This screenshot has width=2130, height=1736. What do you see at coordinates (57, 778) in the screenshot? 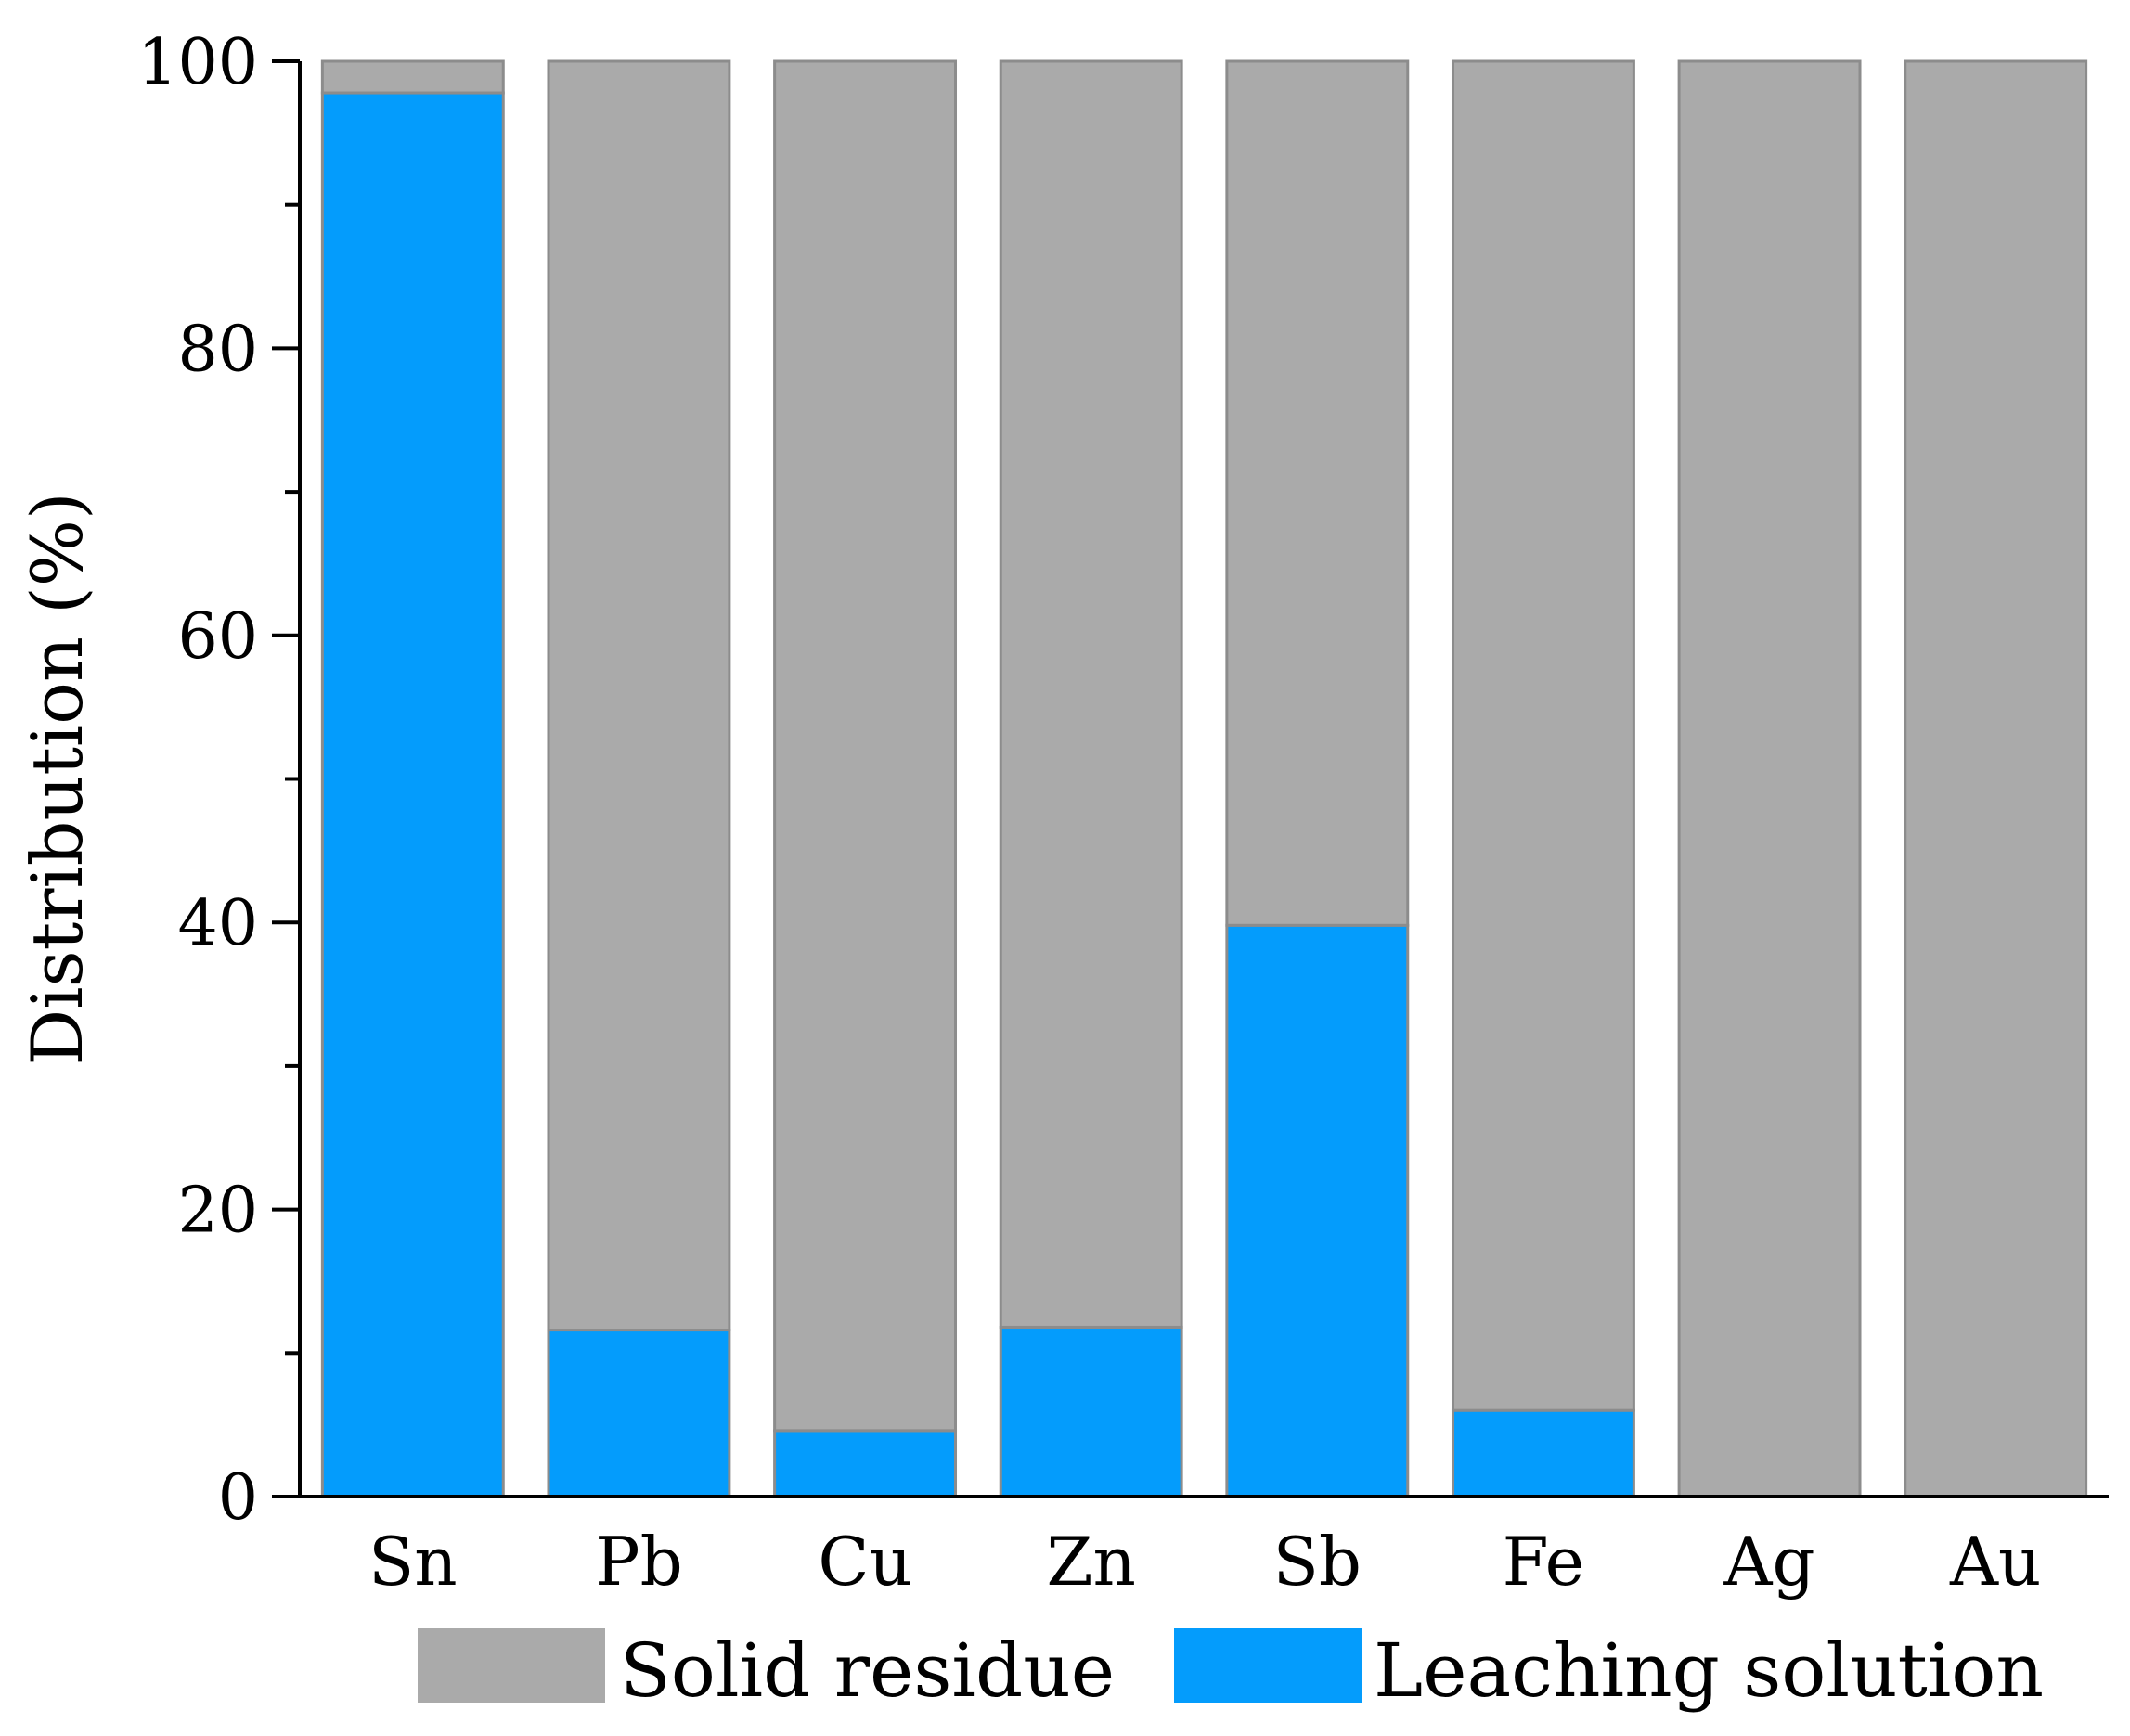
I see `y-axis-title: Distribution (%)` at bounding box center [57, 778].